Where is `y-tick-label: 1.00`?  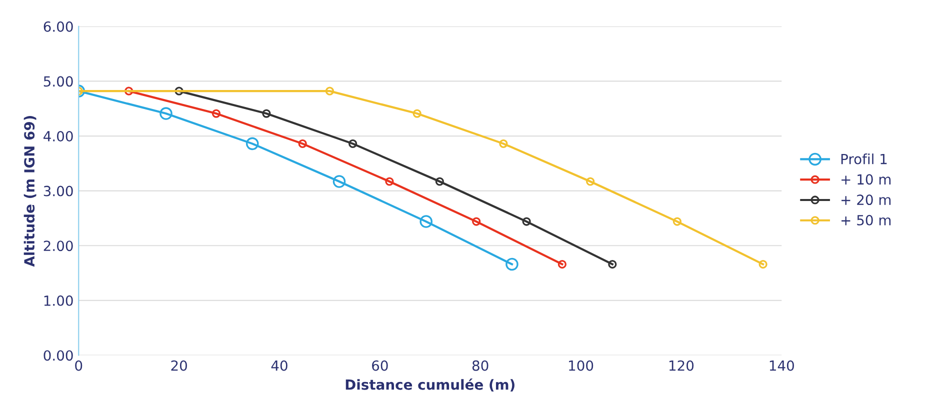
y-tick-label: 1.00 is located at coordinates (58, 300).